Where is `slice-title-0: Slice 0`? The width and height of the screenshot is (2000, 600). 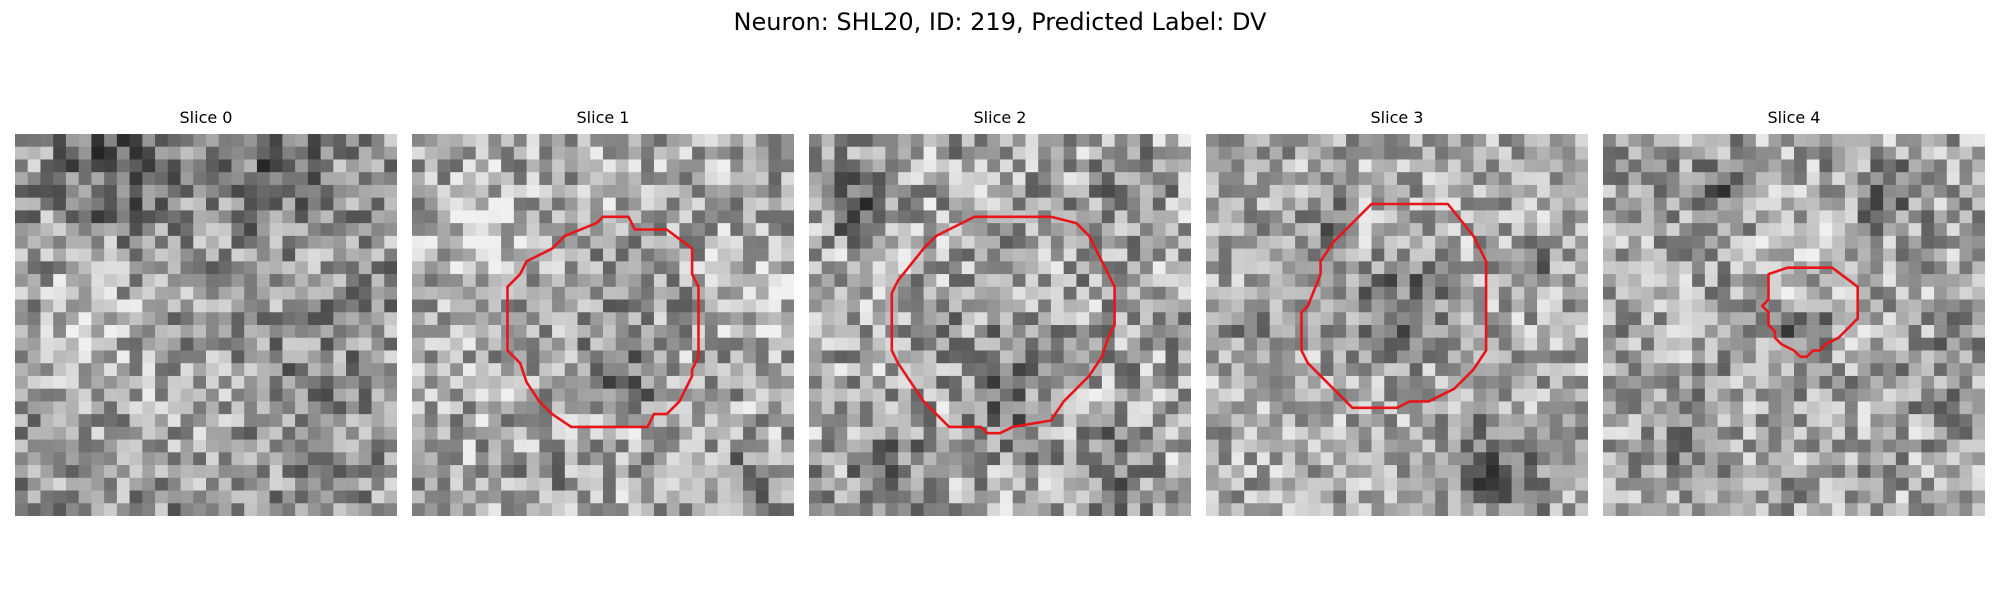
slice-title-0: Slice 0 is located at coordinates (206, 117).